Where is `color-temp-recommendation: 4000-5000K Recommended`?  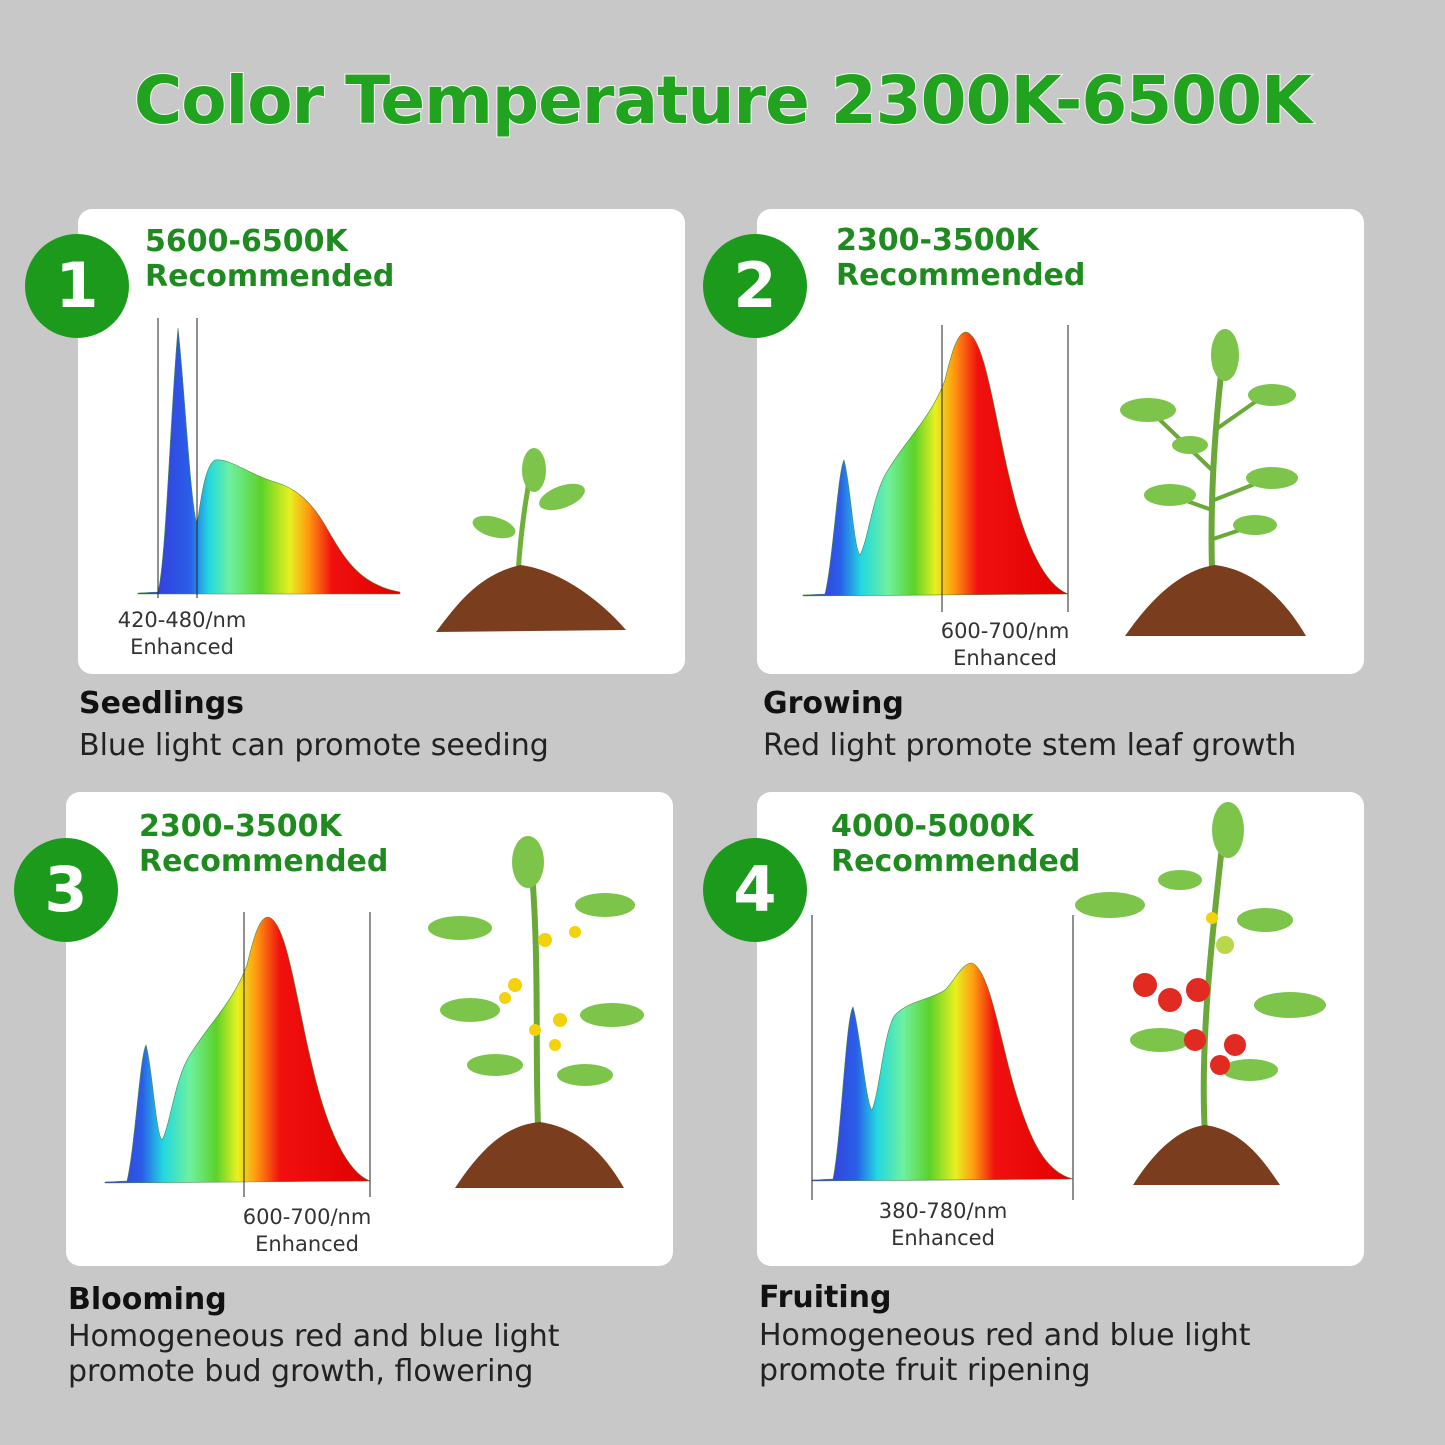
color-temp-recommendation: 4000-5000K Recommended is located at coordinates (955, 844).